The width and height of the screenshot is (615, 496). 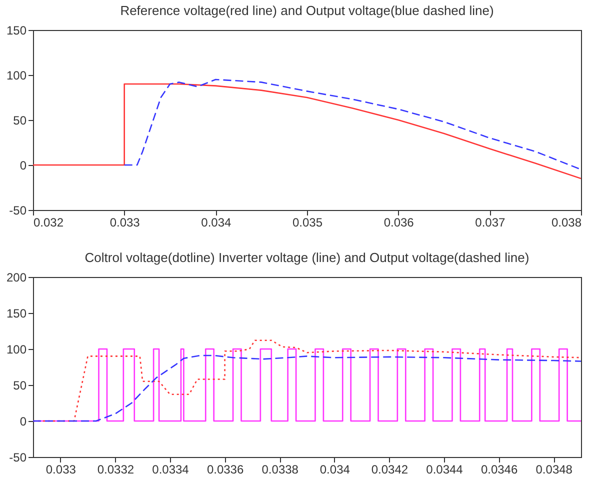 I want to click on x-tick-label: 0.036, so click(x=399, y=223).